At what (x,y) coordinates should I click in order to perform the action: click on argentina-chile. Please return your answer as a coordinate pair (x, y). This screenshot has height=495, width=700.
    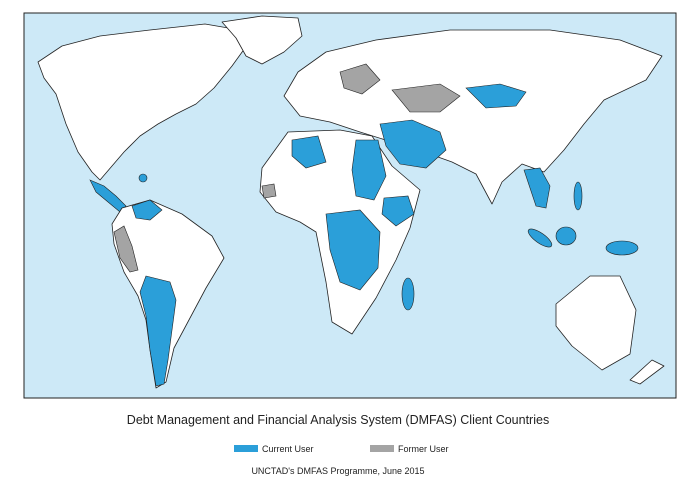
    Looking at the image, I should click on (158, 331).